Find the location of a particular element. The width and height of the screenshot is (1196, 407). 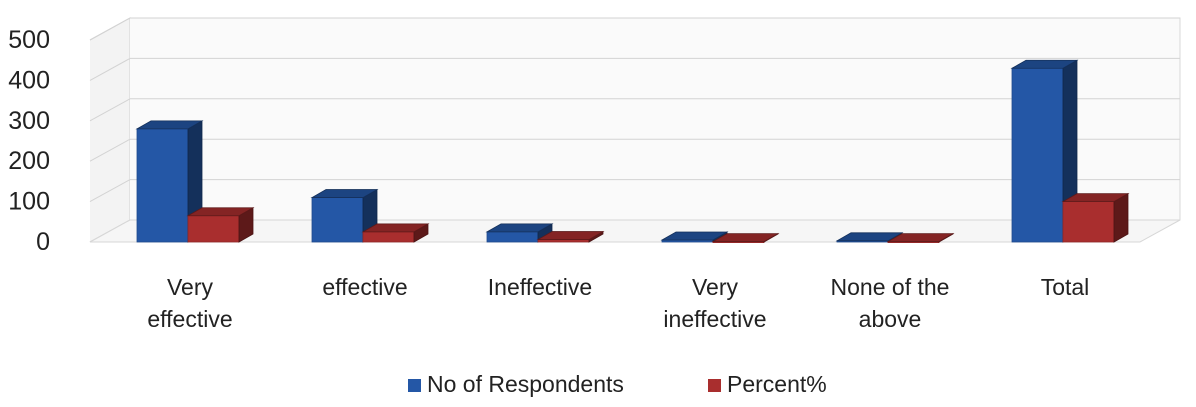

x-tick-label: Ineffective is located at coordinates (540, 287).